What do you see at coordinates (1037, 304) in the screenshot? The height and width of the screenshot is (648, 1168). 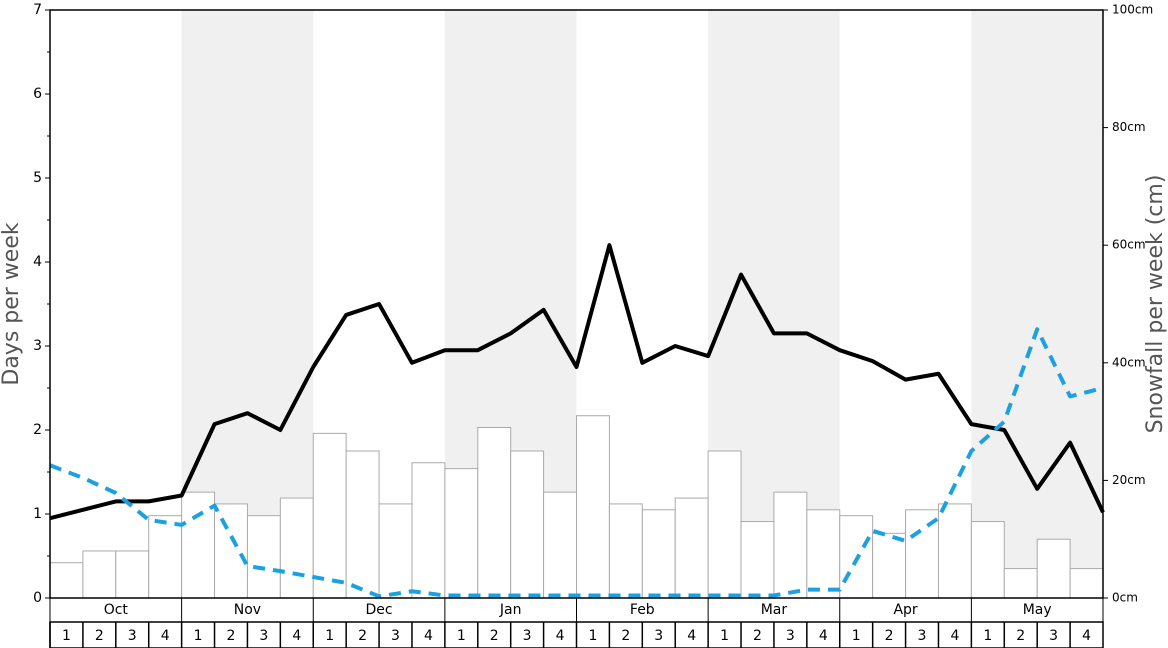 I see `month-shade` at bounding box center [1037, 304].